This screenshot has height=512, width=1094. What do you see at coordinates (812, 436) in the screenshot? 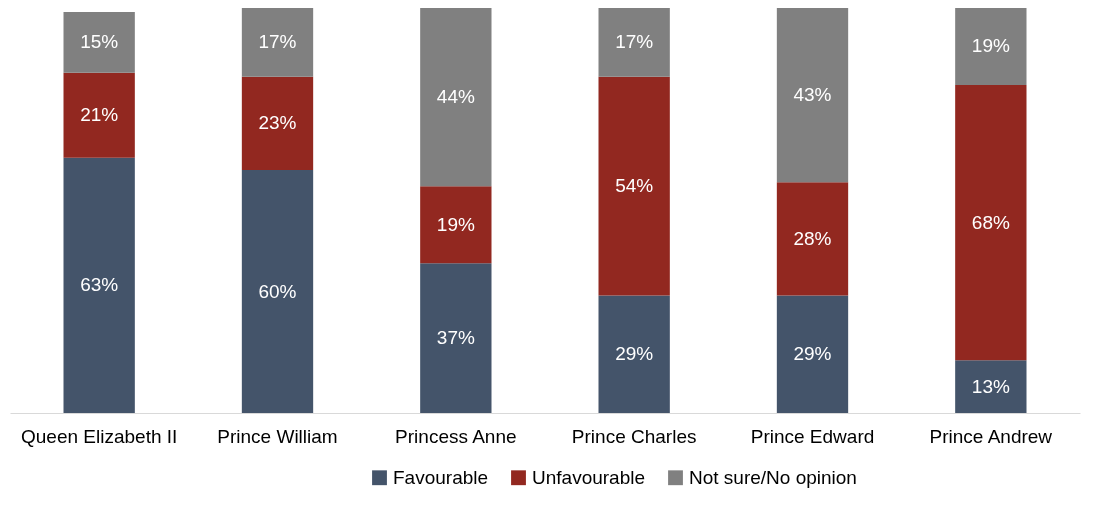
I see `x-tick-label: Prince Edward` at bounding box center [812, 436].